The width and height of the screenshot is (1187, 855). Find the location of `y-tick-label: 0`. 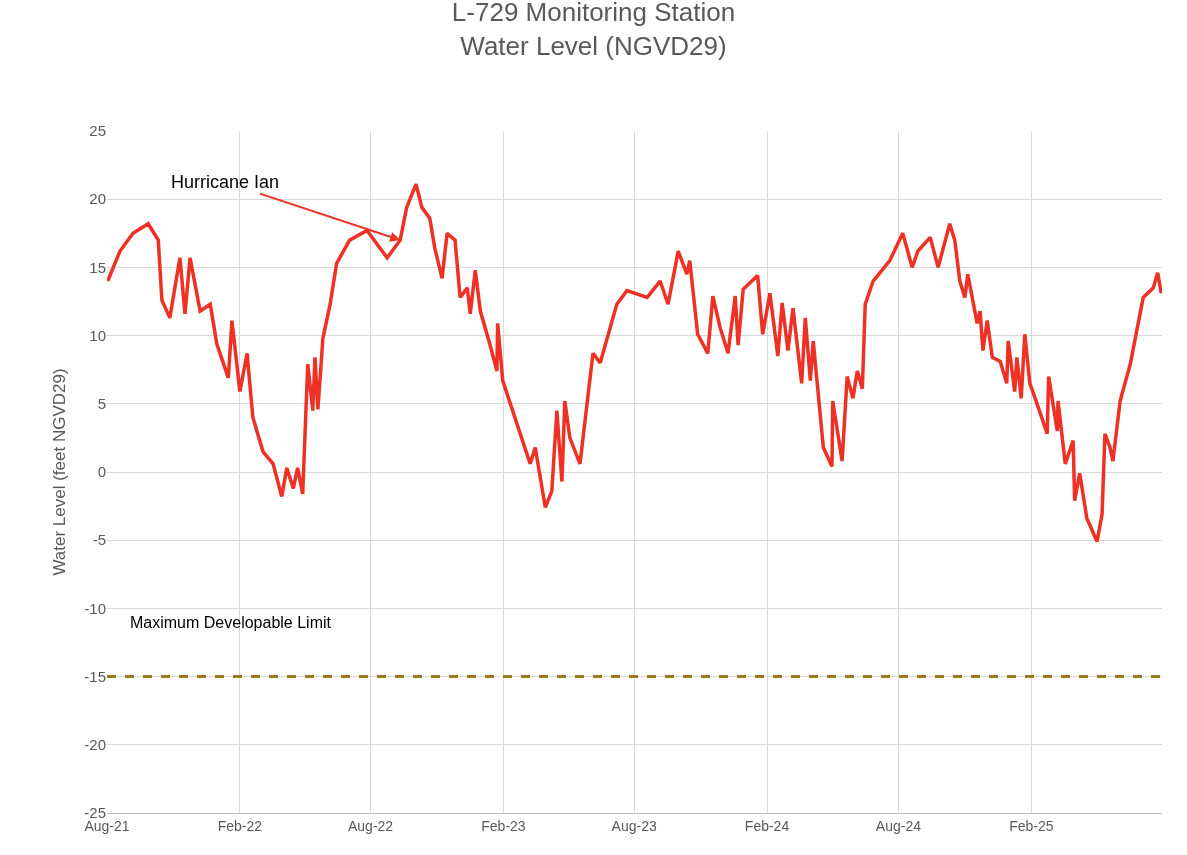

y-tick-label: 0 is located at coordinates (101, 472).